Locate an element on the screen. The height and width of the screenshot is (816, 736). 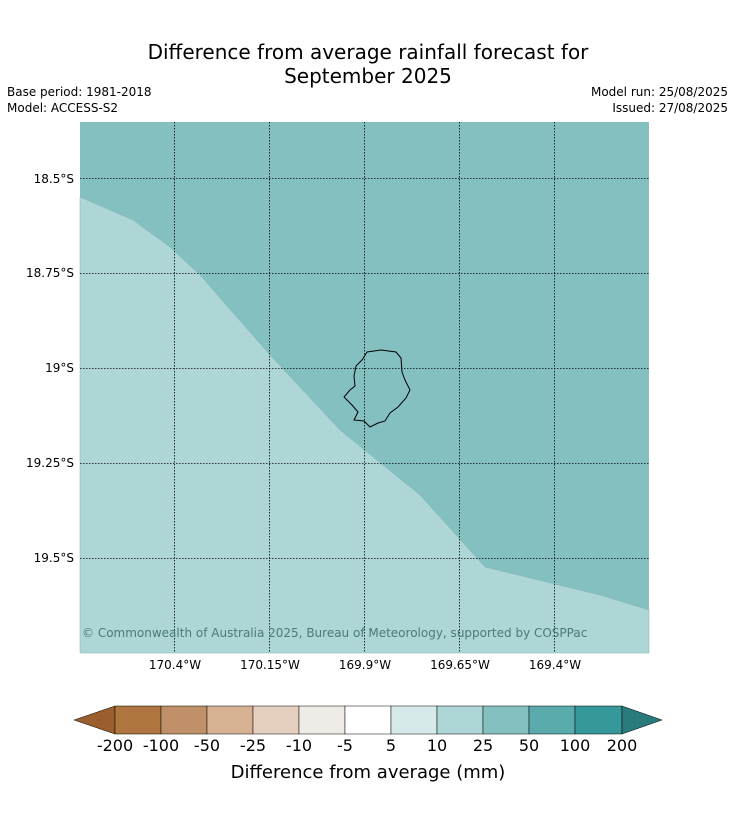
colorbar-tick-8: 10 is located at coordinates (437, 745).